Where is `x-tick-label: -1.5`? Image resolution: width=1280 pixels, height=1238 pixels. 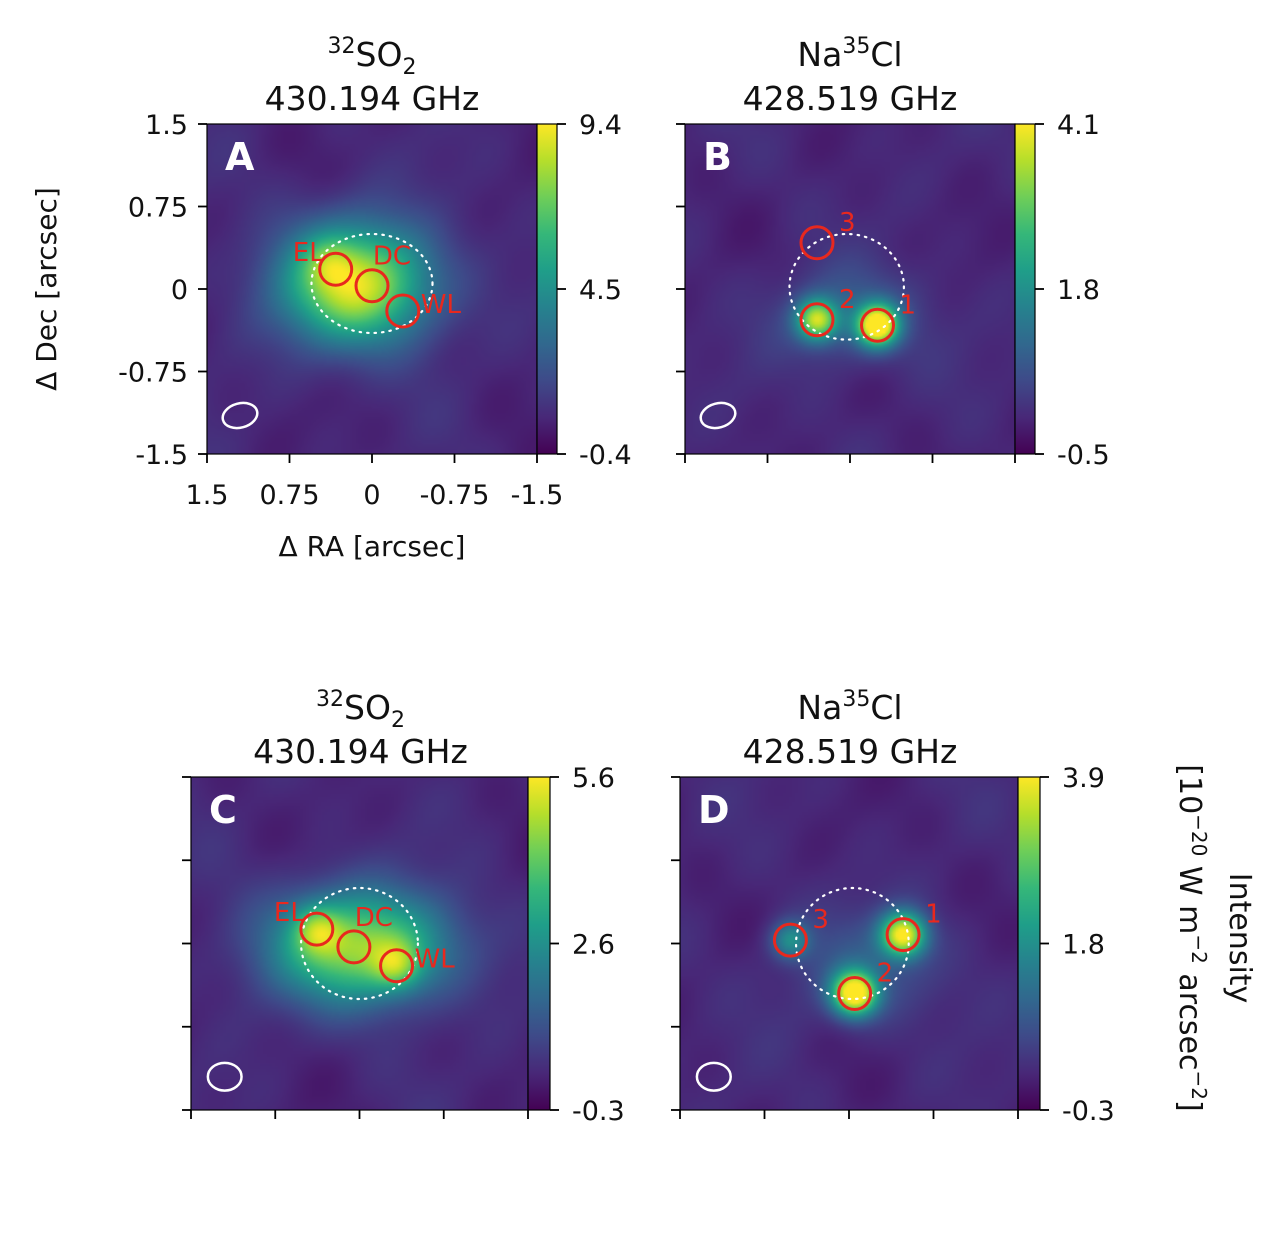
x-tick-label: -1.5 is located at coordinates (537, 495).